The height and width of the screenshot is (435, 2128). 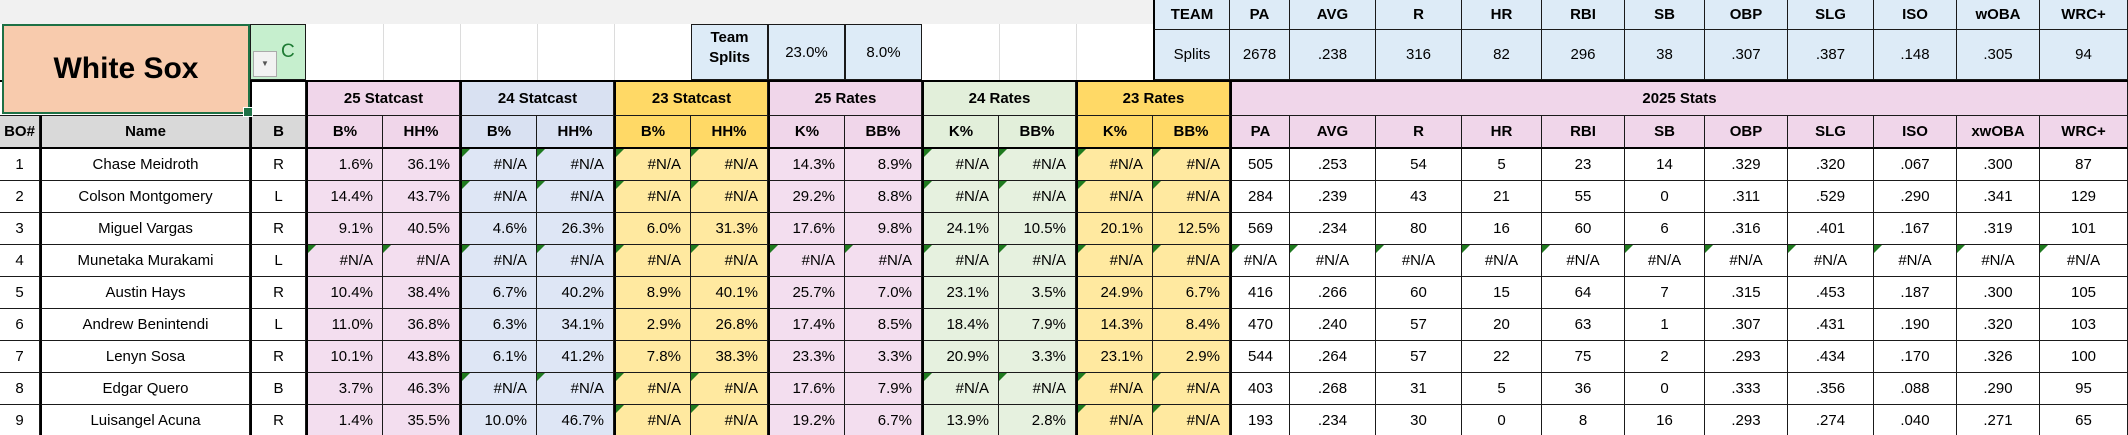 I want to click on team-value-wrc: 94, so click(x=2084, y=55).